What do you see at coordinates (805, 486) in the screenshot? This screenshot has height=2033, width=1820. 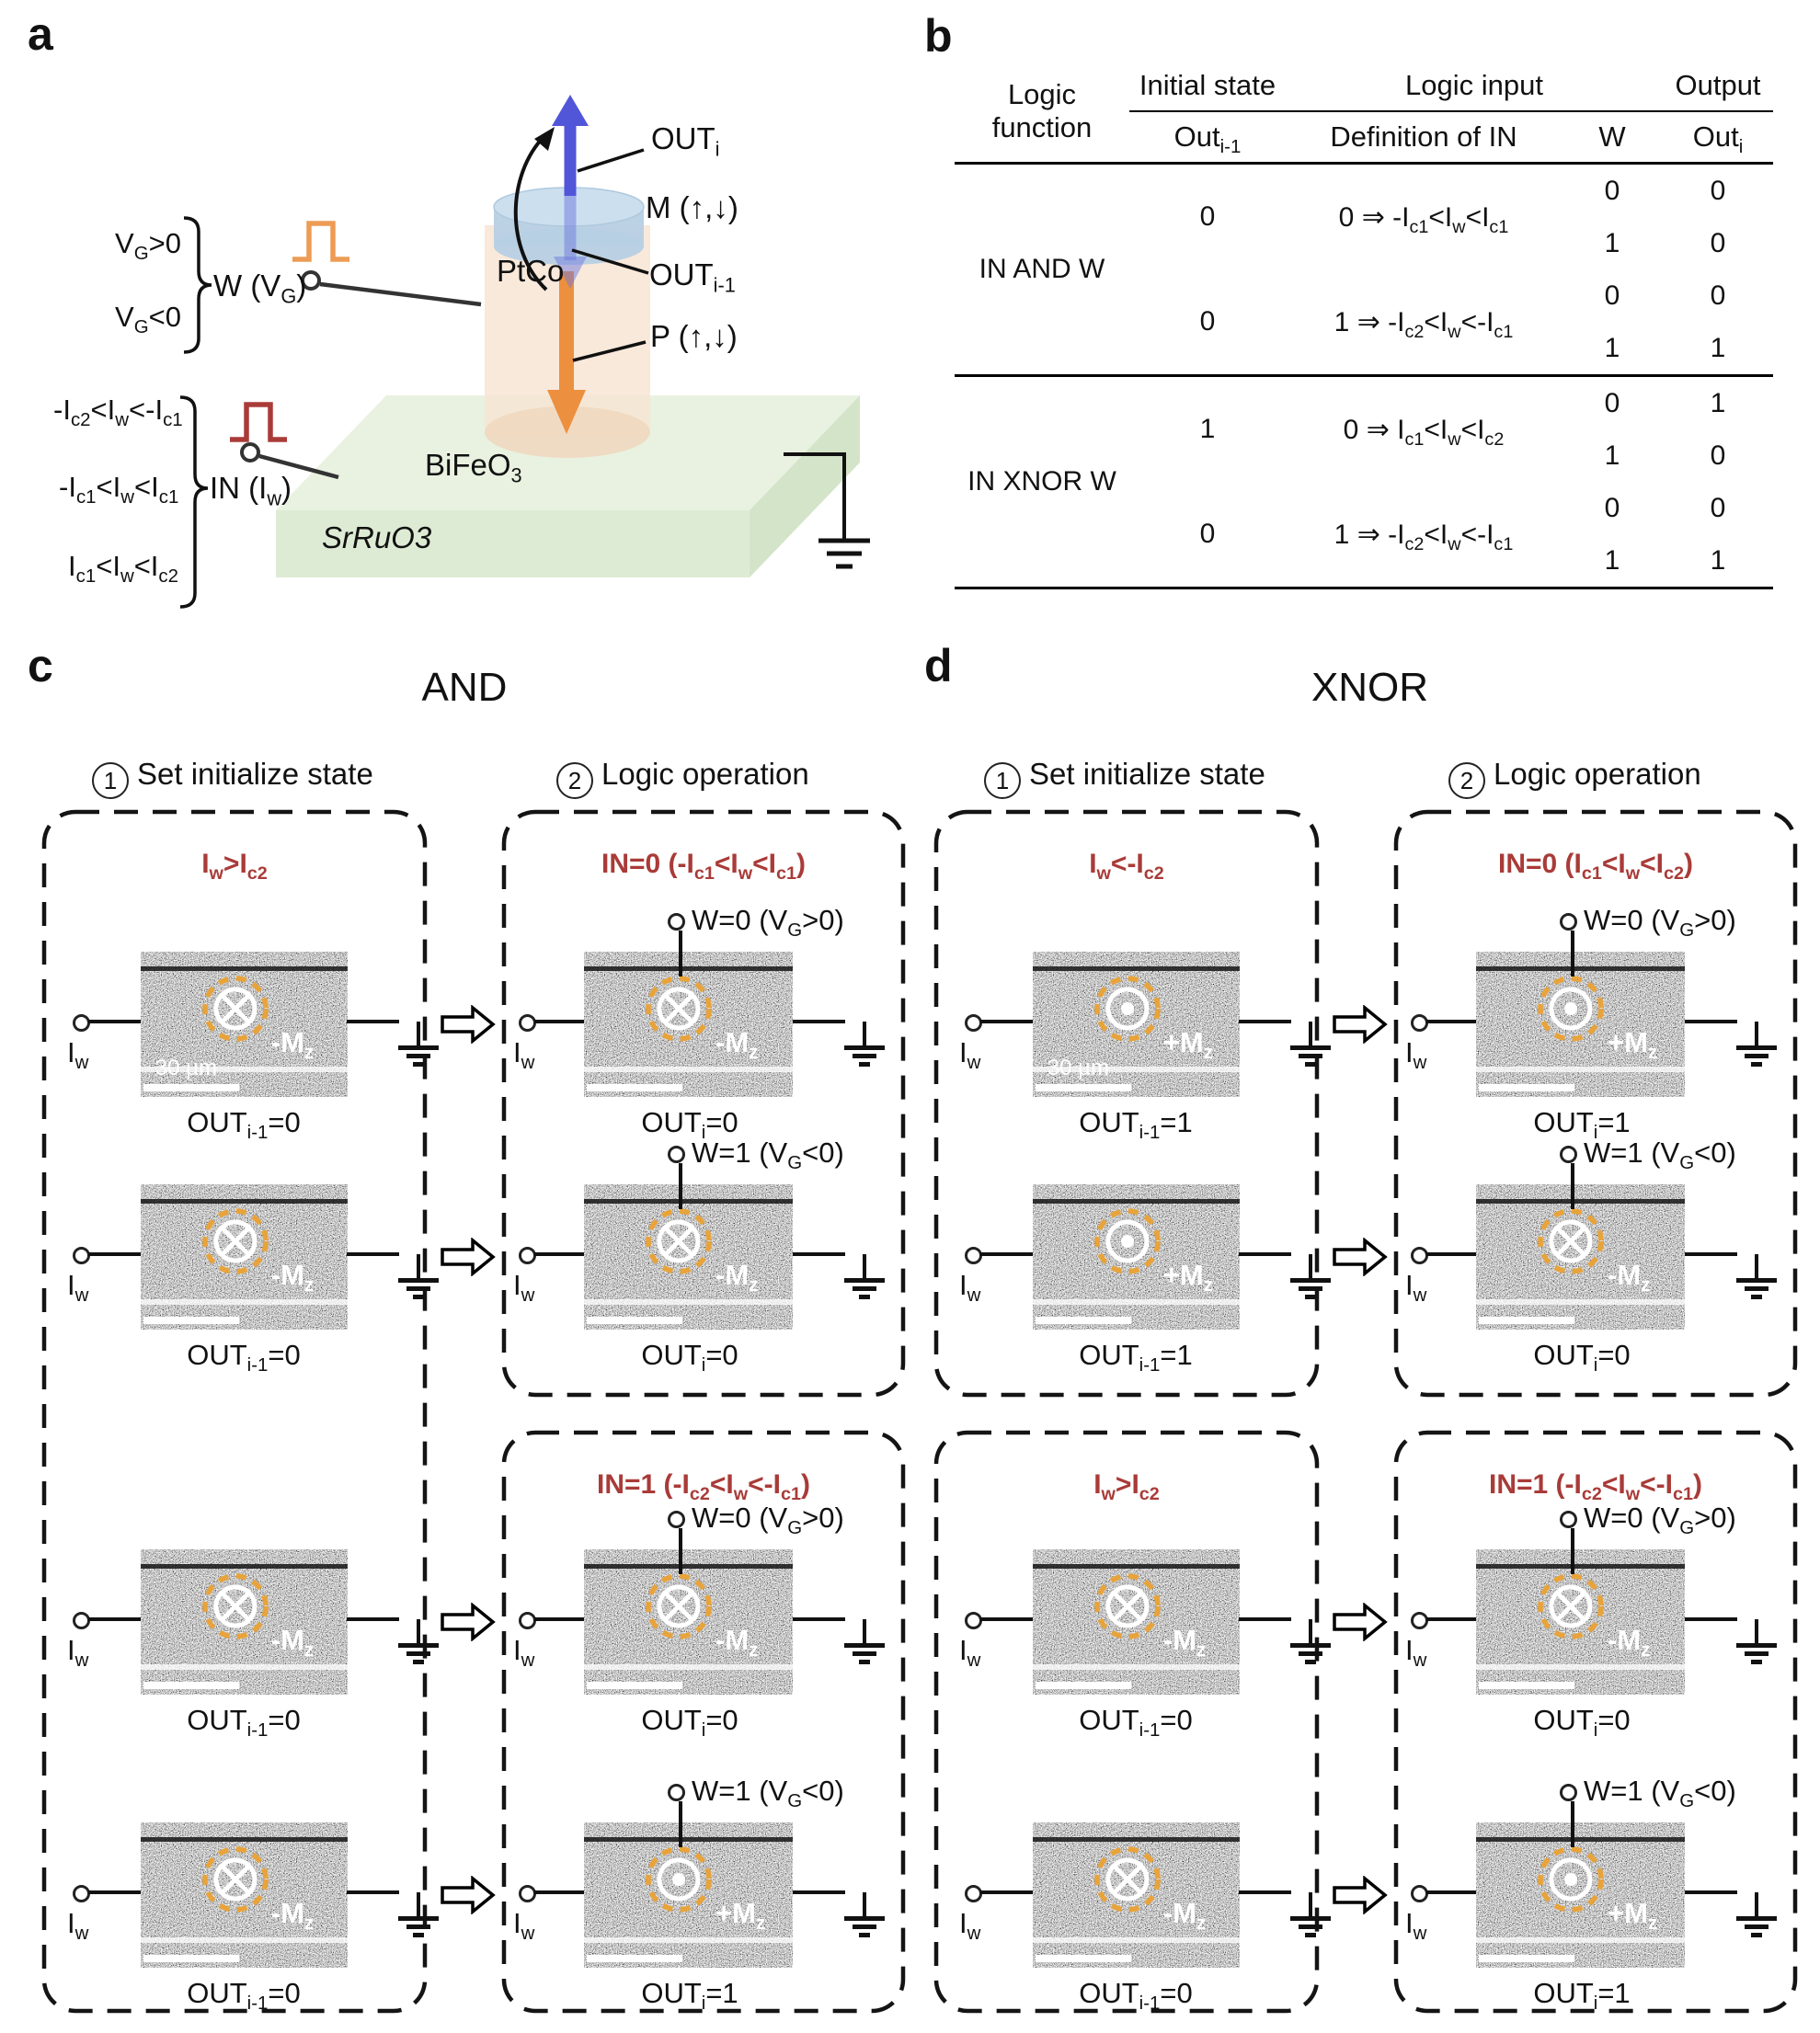 I see `substrate-side-face` at bounding box center [805, 486].